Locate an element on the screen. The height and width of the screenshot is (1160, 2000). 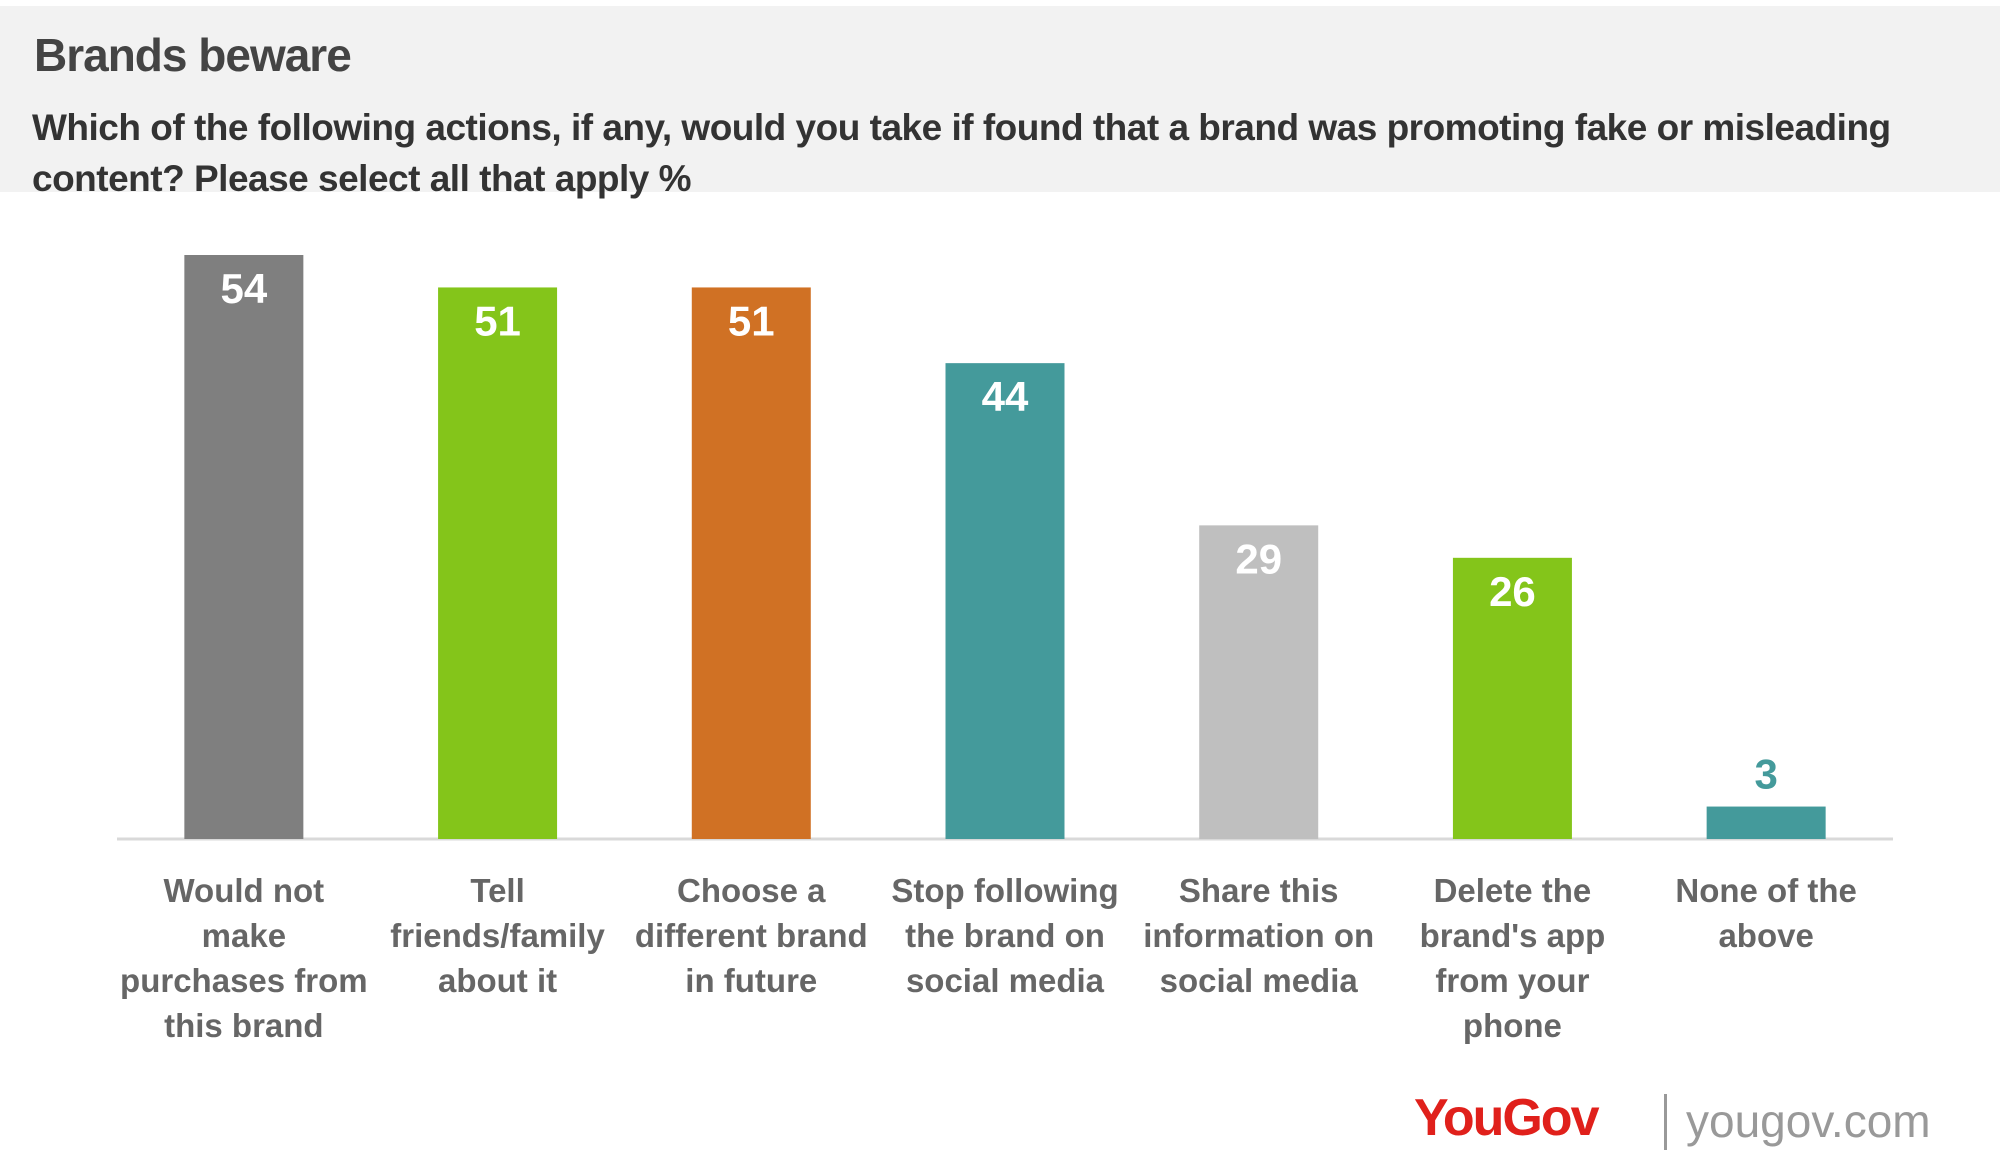
x-tick-label: Tell friends/family about it is located at coordinates (497, 935).